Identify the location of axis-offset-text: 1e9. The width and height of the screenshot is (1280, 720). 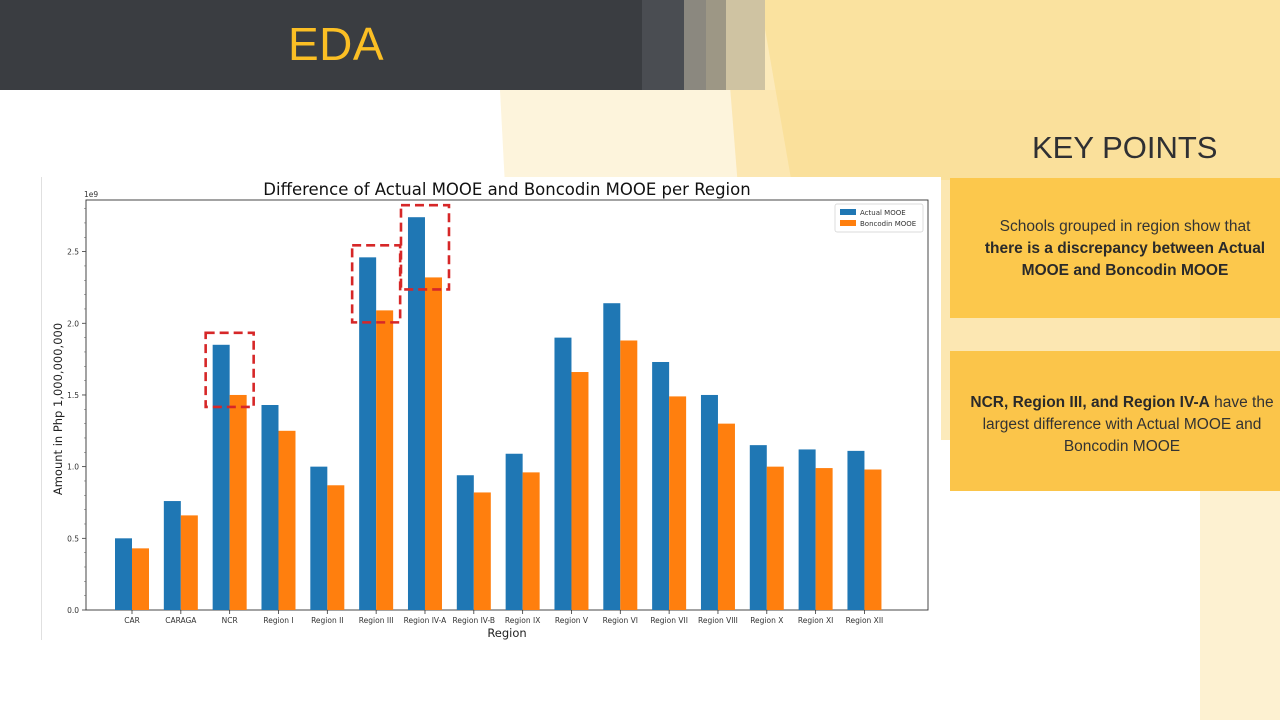
(91, 194).